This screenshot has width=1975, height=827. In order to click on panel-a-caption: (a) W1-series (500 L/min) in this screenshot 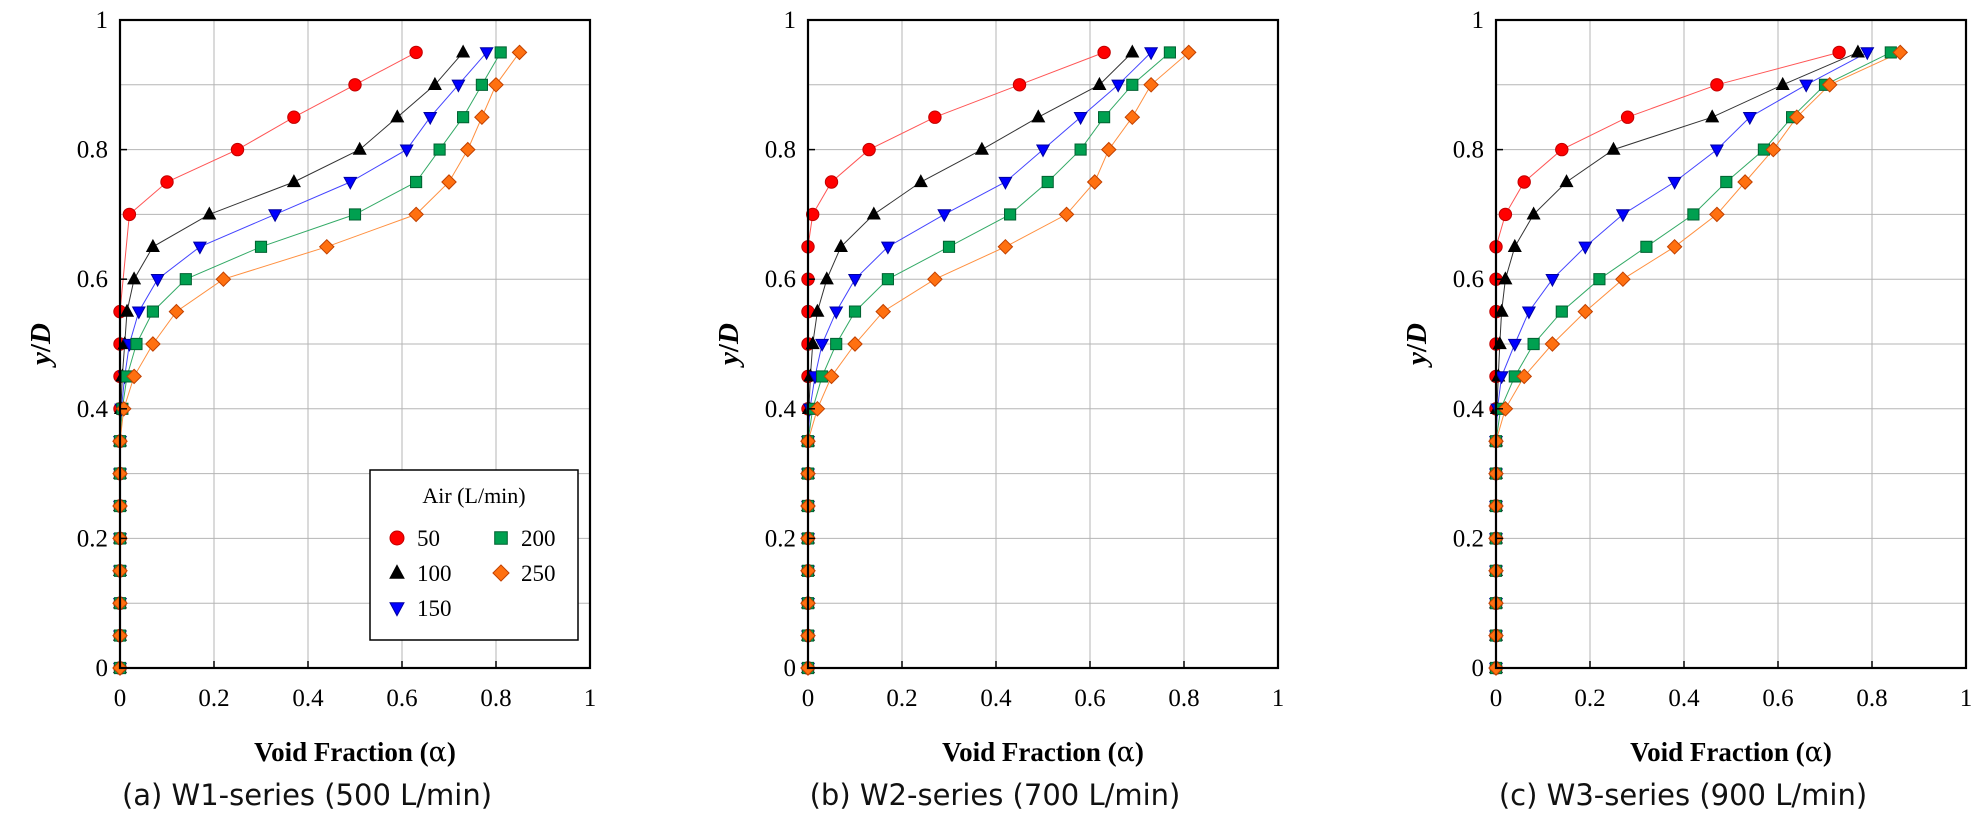, I will do `click(307, 795)`.